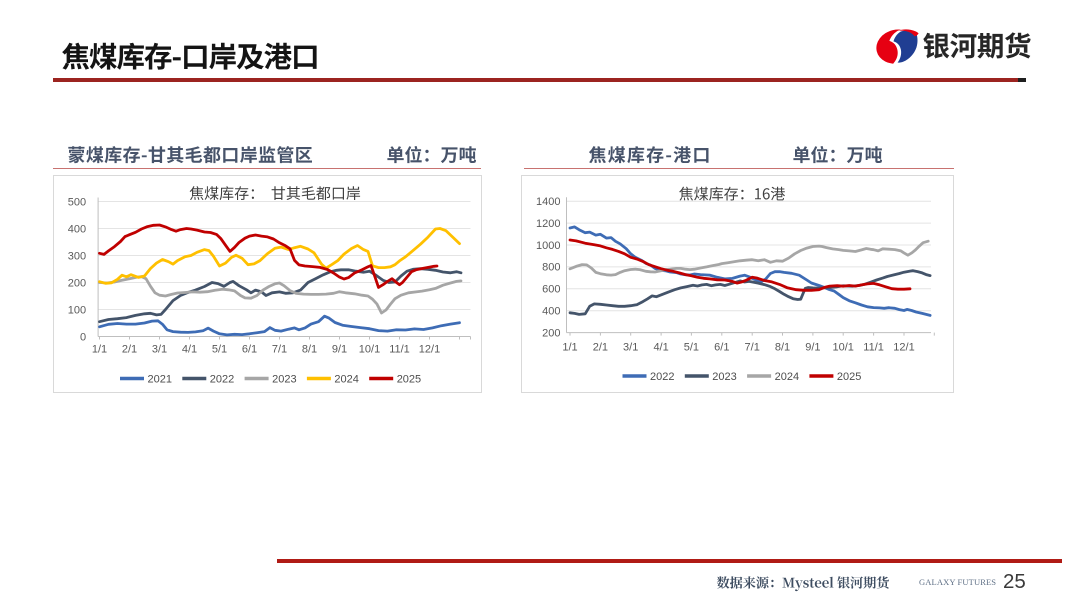 The height and width of the screenshot is (608, 1080). Describe the element at coordinates (160, 380) in the screenshot. I see `svg-text: 2021` at that location.